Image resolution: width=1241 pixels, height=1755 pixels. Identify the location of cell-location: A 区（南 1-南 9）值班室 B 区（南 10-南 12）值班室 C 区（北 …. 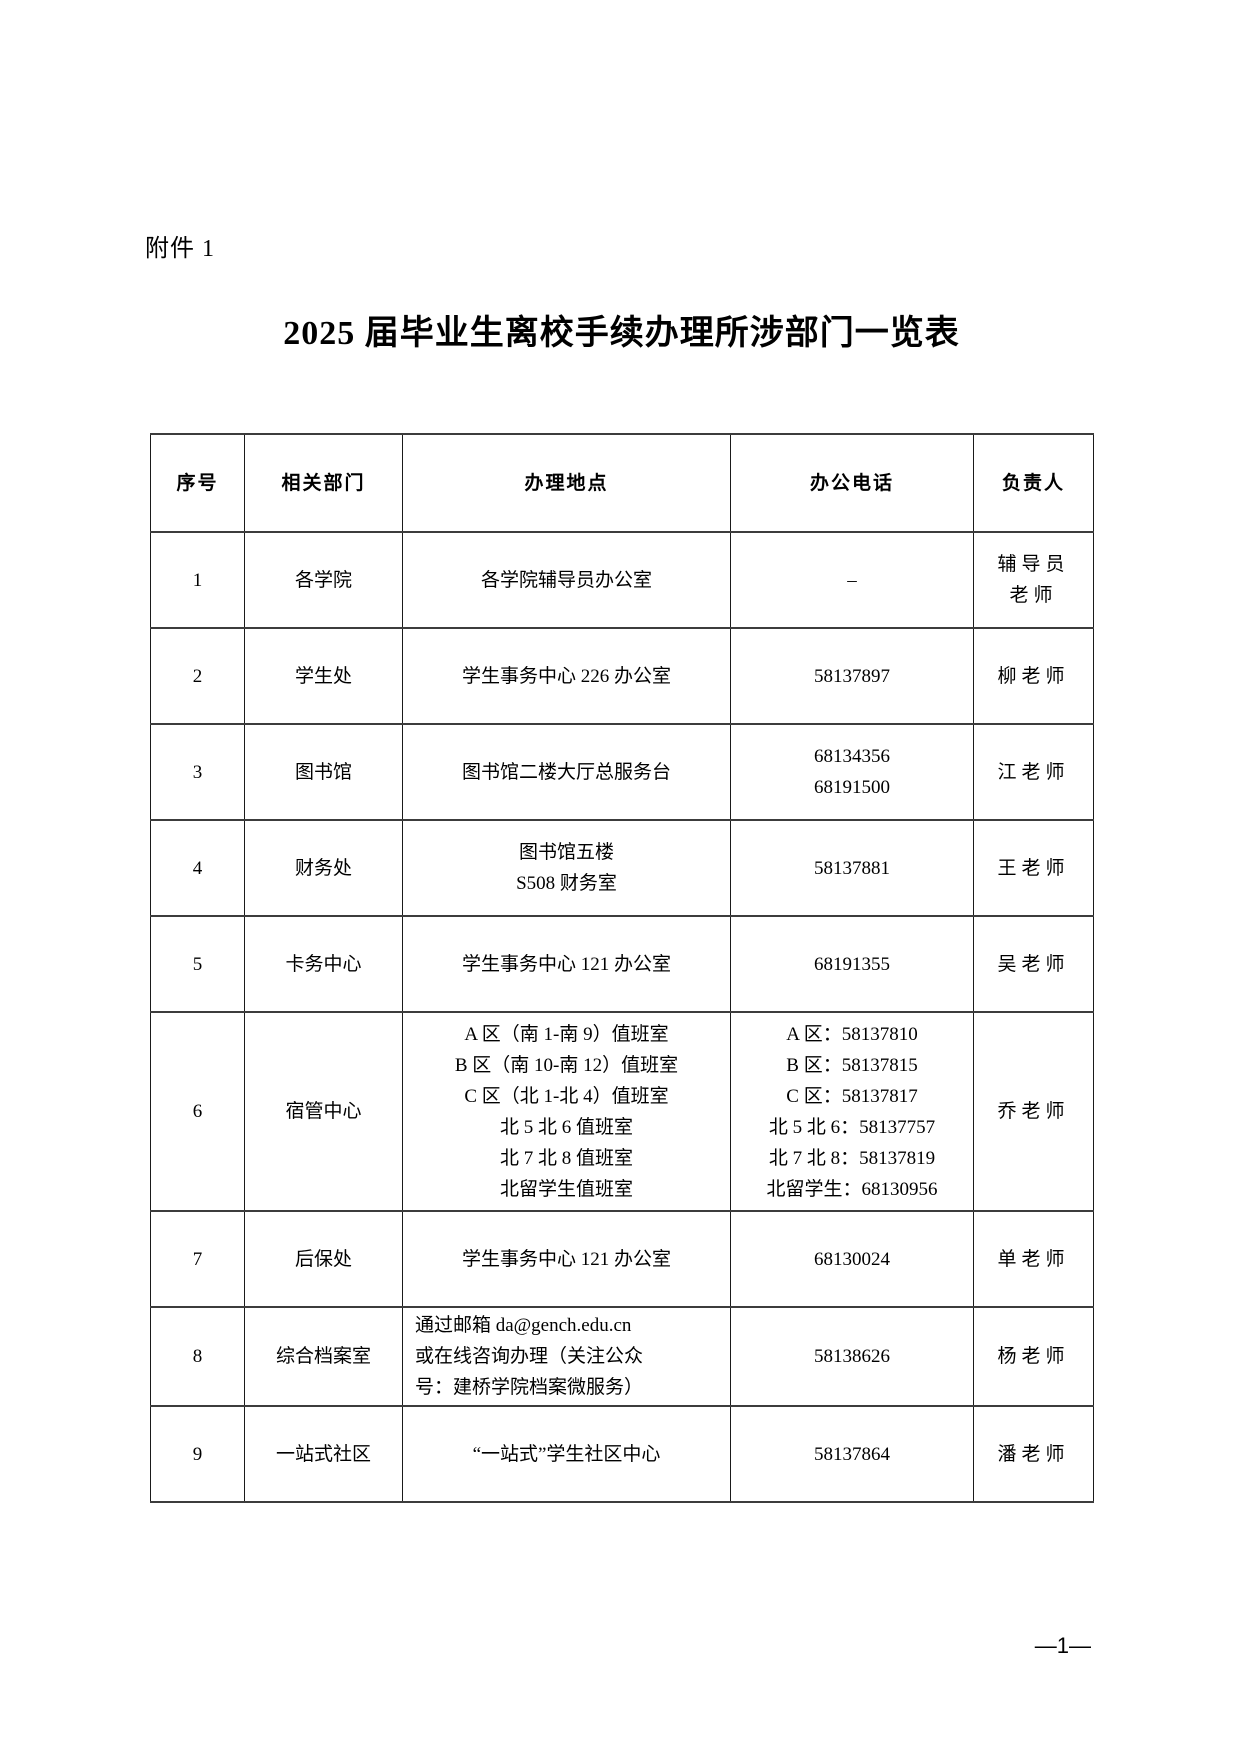
(566, 1111).